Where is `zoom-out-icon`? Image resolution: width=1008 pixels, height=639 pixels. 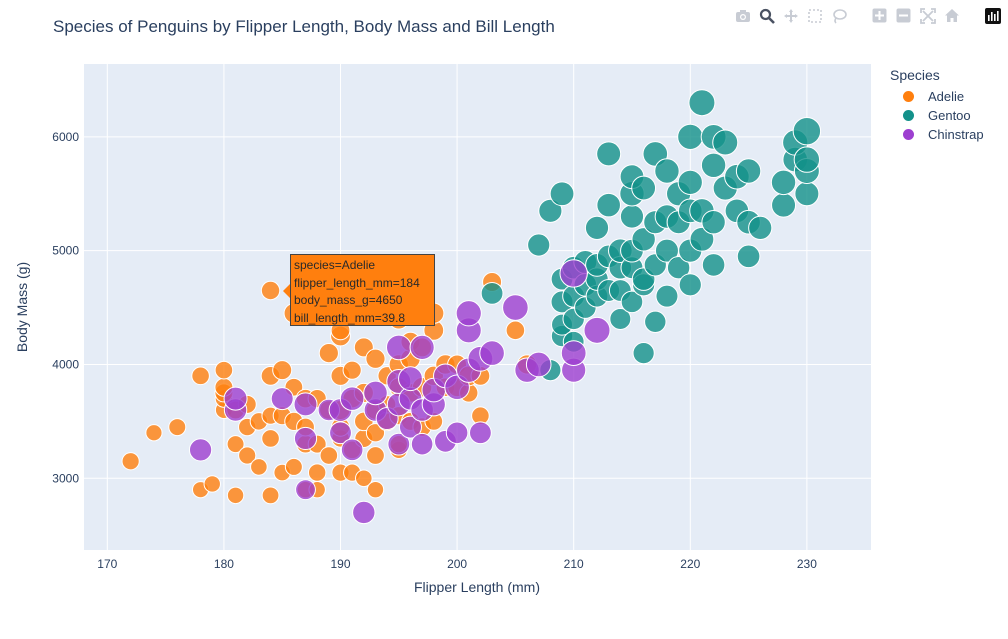
zoom-out-icon is located at coordinates (903, 15).